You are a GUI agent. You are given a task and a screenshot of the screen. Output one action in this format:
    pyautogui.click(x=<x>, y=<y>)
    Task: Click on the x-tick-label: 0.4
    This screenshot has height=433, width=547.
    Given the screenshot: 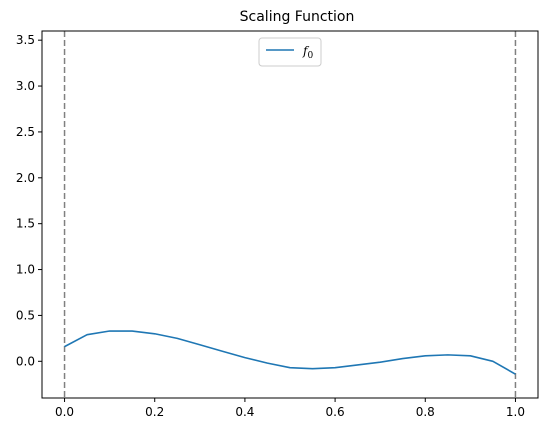 What is the action you would take?
    pyautogui.click(x=244, y=412)
    